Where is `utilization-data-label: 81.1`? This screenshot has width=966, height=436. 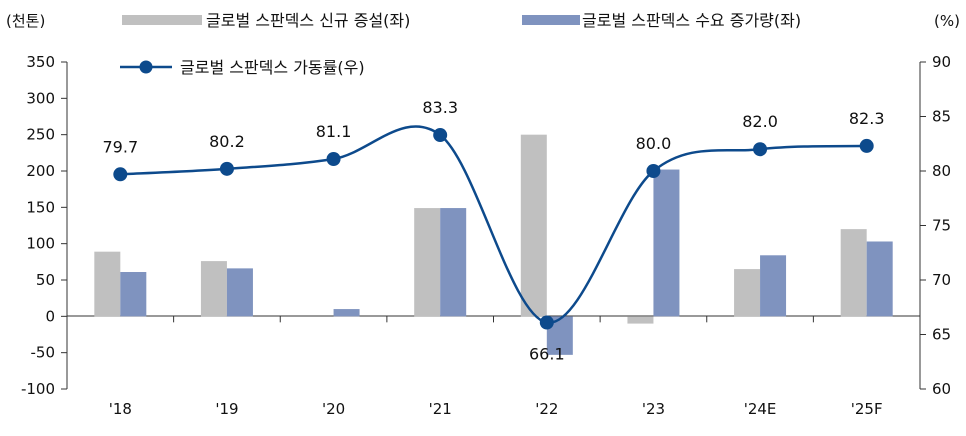
utilization-data-label: 81.1 is located at coordinates (334, 131).